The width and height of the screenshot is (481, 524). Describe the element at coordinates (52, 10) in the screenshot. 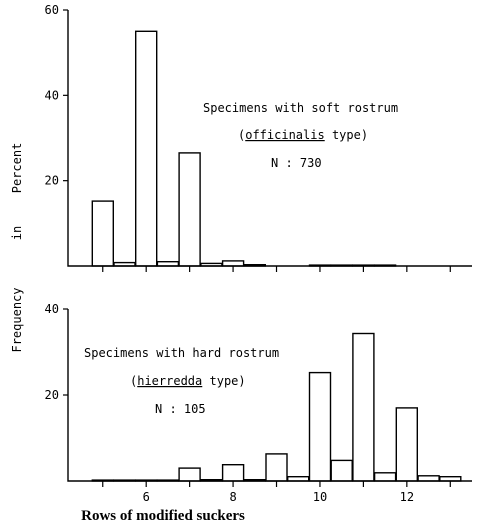

I see `top-ytick-label-2: 60` at that location.